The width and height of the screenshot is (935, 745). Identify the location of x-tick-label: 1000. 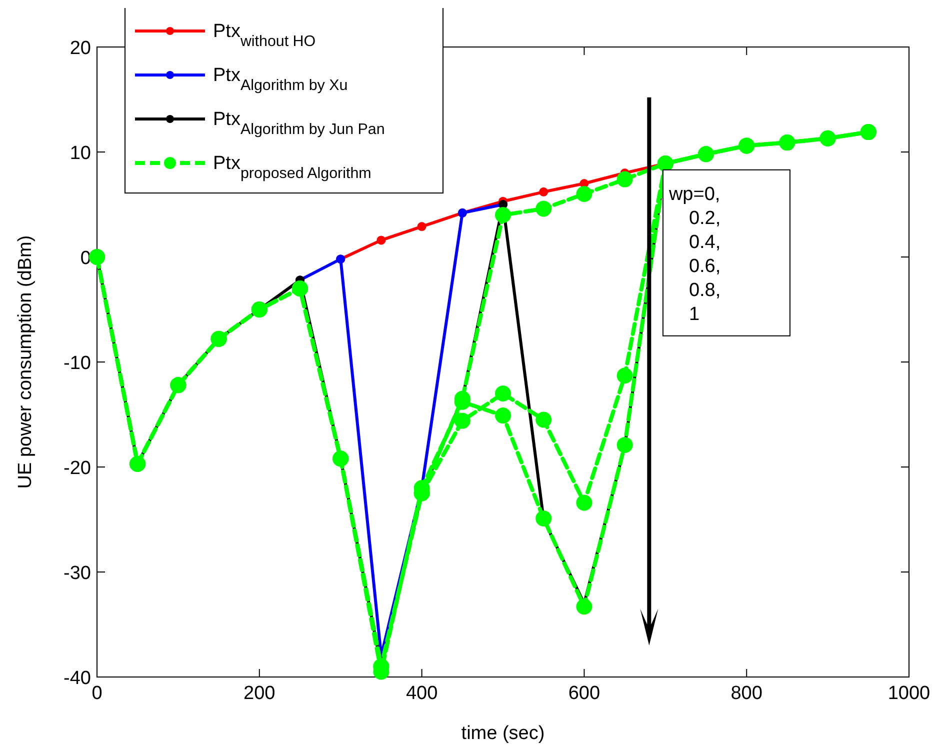
(909, 693).